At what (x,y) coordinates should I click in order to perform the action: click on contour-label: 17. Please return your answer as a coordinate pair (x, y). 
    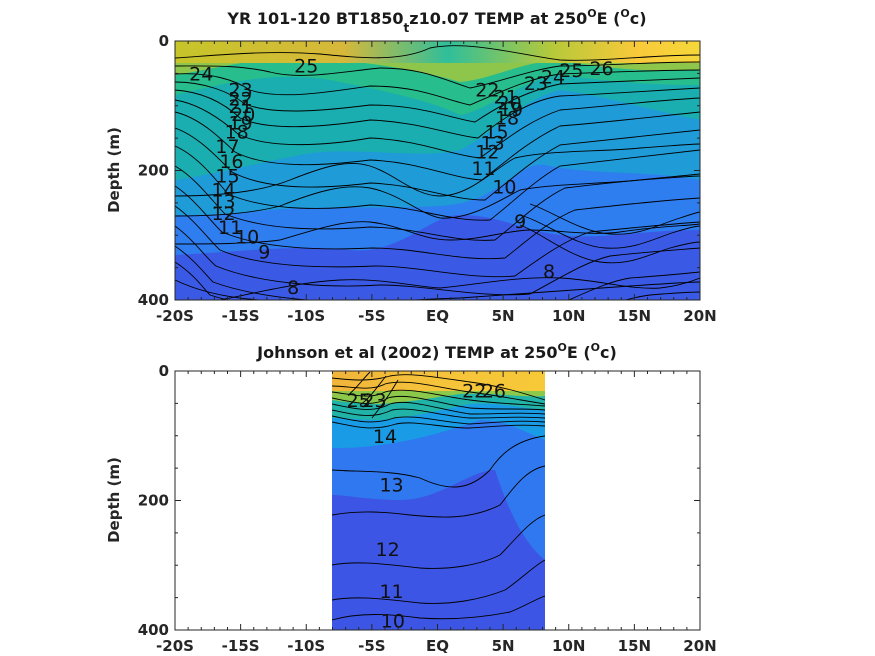
    Looking at the image, I should click on (227, 147).